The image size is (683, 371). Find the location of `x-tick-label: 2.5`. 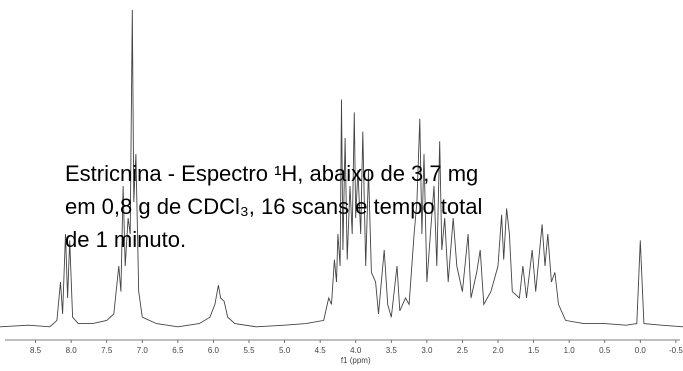

x-tick-label: 2.5 is located at coordinates (463, 350).